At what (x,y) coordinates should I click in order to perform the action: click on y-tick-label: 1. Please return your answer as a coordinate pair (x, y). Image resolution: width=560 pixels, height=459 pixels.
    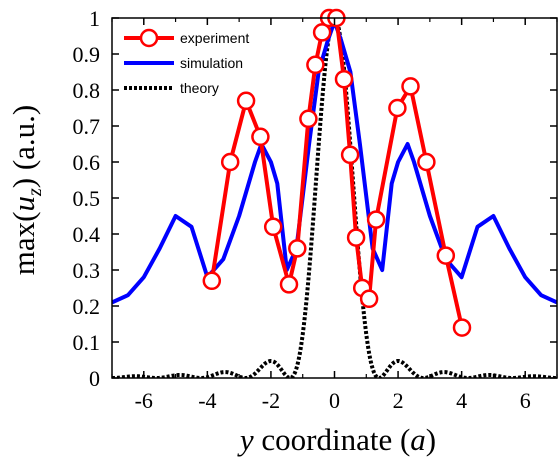
    Looking at the image, I should click on (94, 18).